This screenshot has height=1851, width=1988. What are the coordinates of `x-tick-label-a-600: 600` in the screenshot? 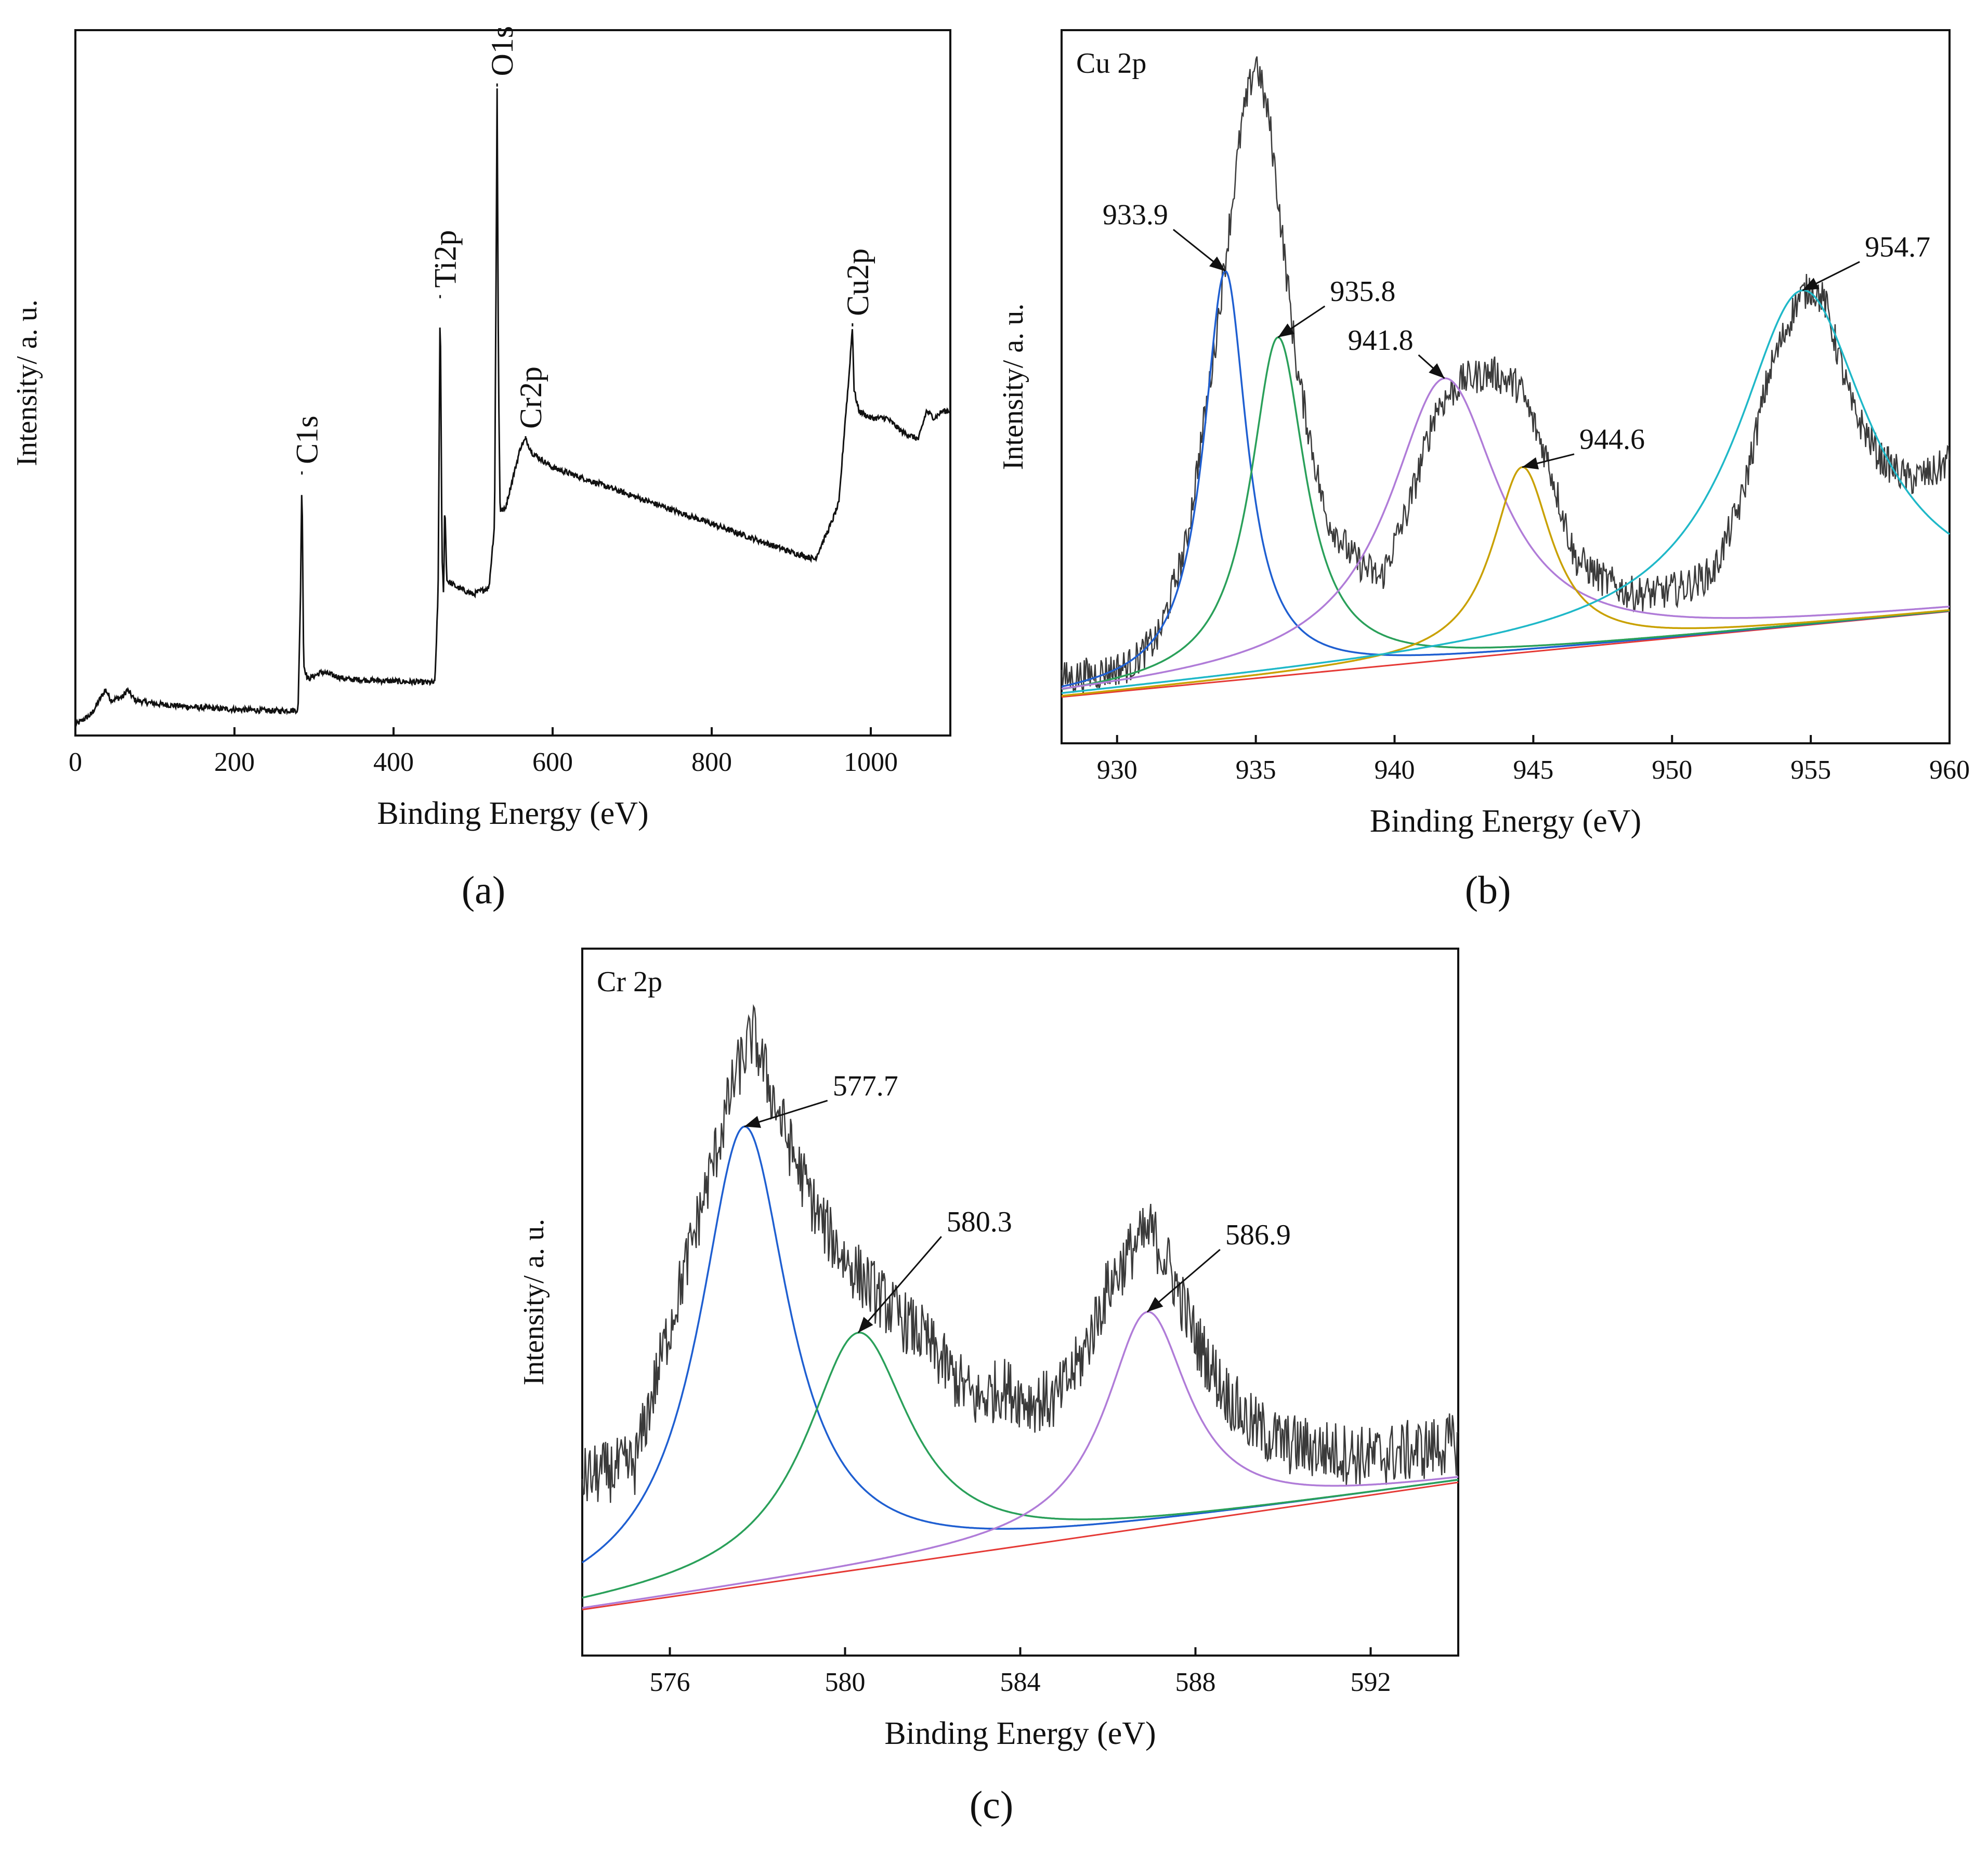 It's located at (552, 762).